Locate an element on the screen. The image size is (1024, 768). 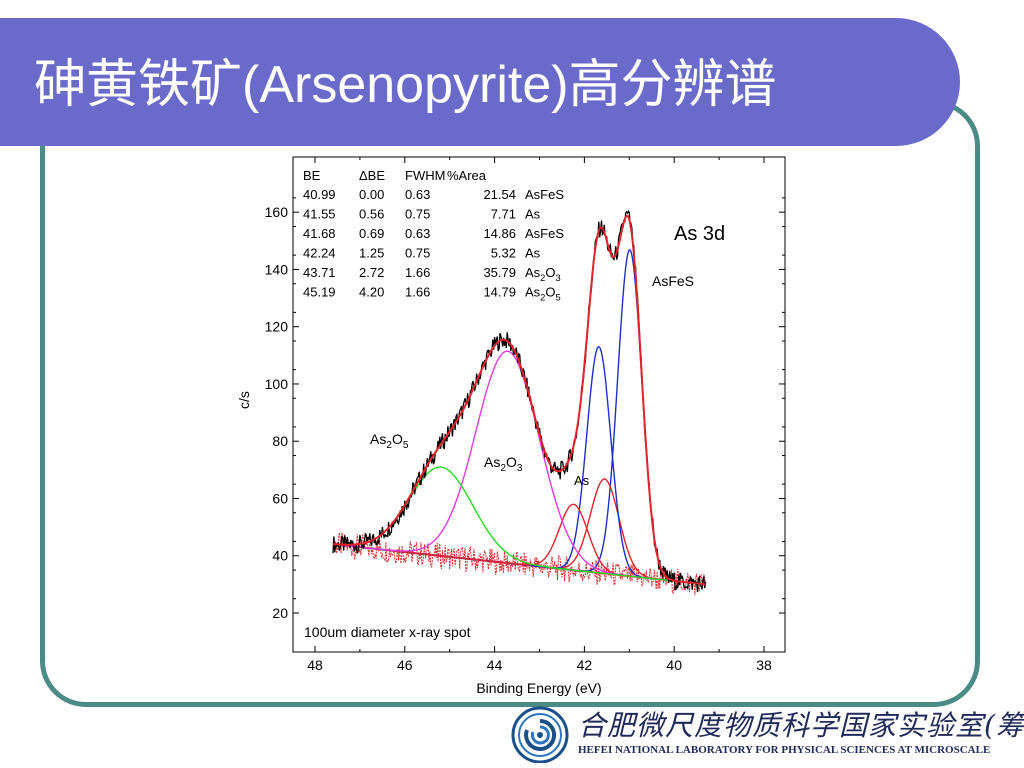
table-header: BE is located at coordinates (312, 175).